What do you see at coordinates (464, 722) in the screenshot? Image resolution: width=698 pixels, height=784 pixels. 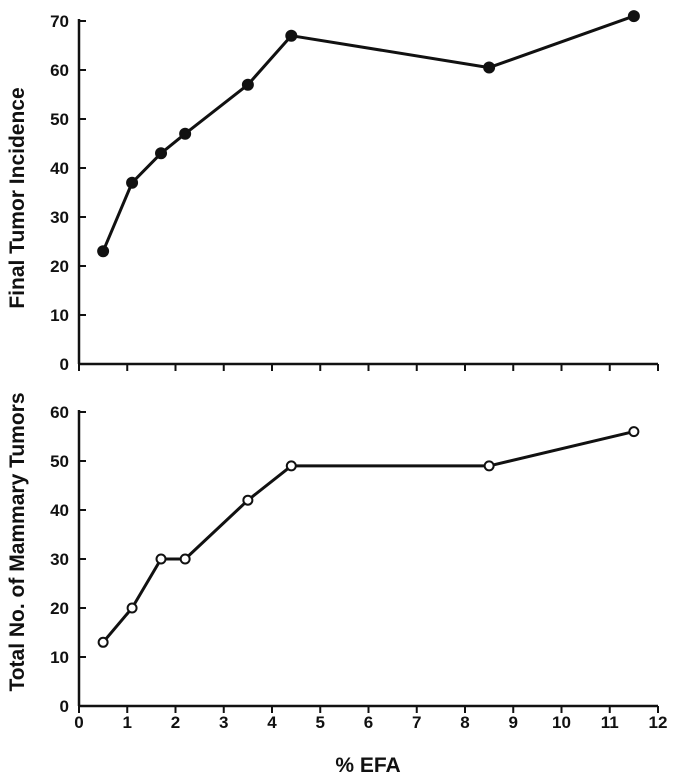 I see `x-tick-label: 8` at bounding box center [464, 722].